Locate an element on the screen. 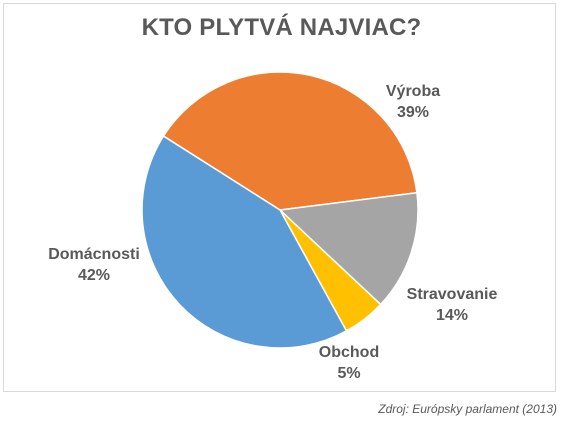 The height and width of the screenshot is (426, 563). slice-label-value: 14% is located at coordinates (452, 315).